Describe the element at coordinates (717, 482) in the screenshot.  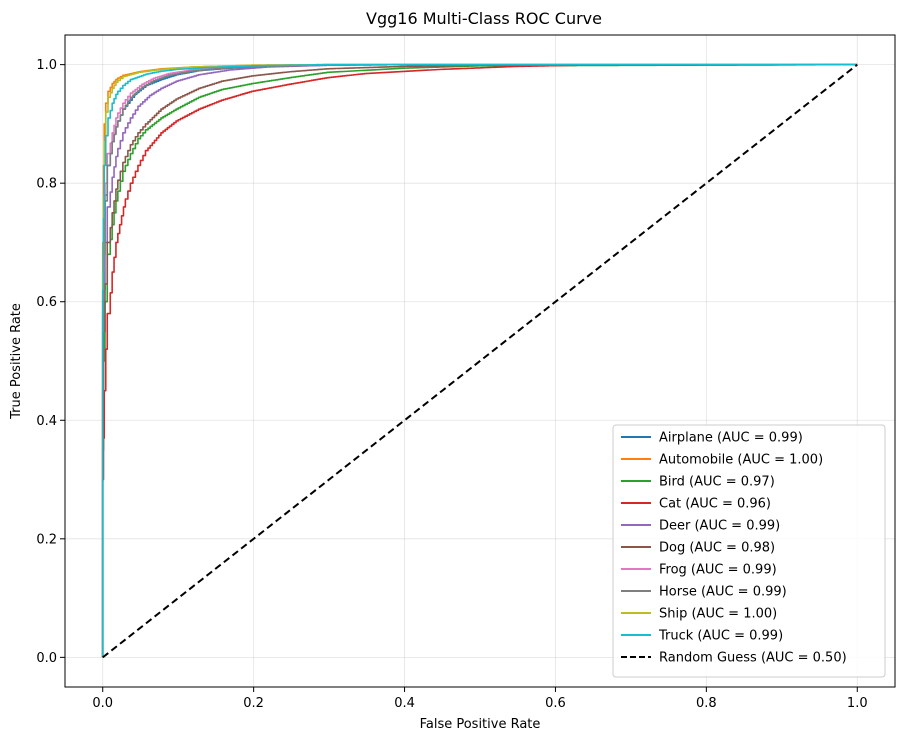
I see `legend-label: Bird (AUC = 0.97)` at that location.